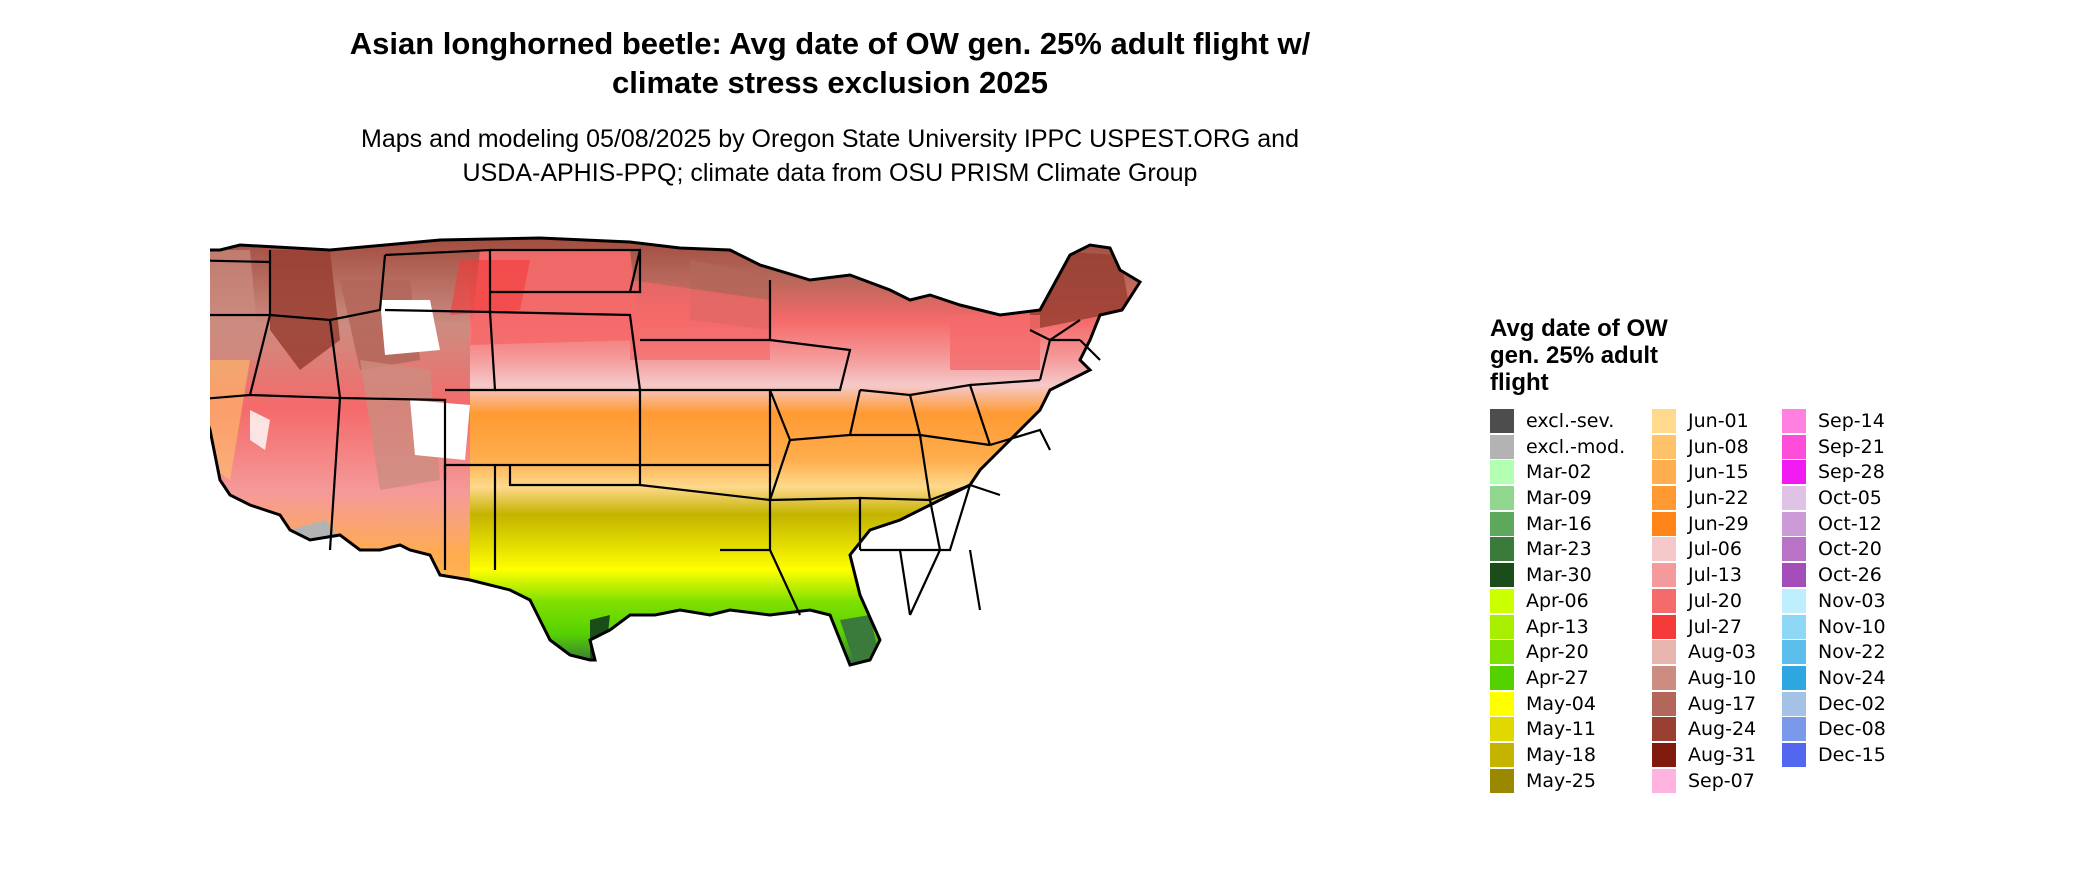  Describe the element at coordinates (1852, 652) in the screenshot. I see `legend-label: Nov-22` at that location.